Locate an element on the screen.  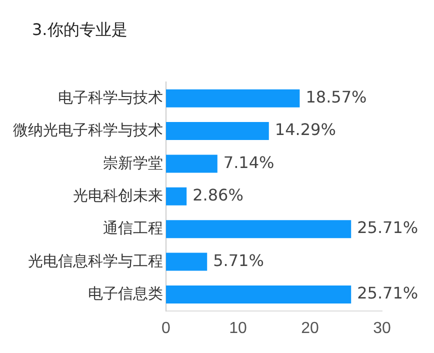
y-tick-label: 通信工程 is located at coordinates (133, 229).